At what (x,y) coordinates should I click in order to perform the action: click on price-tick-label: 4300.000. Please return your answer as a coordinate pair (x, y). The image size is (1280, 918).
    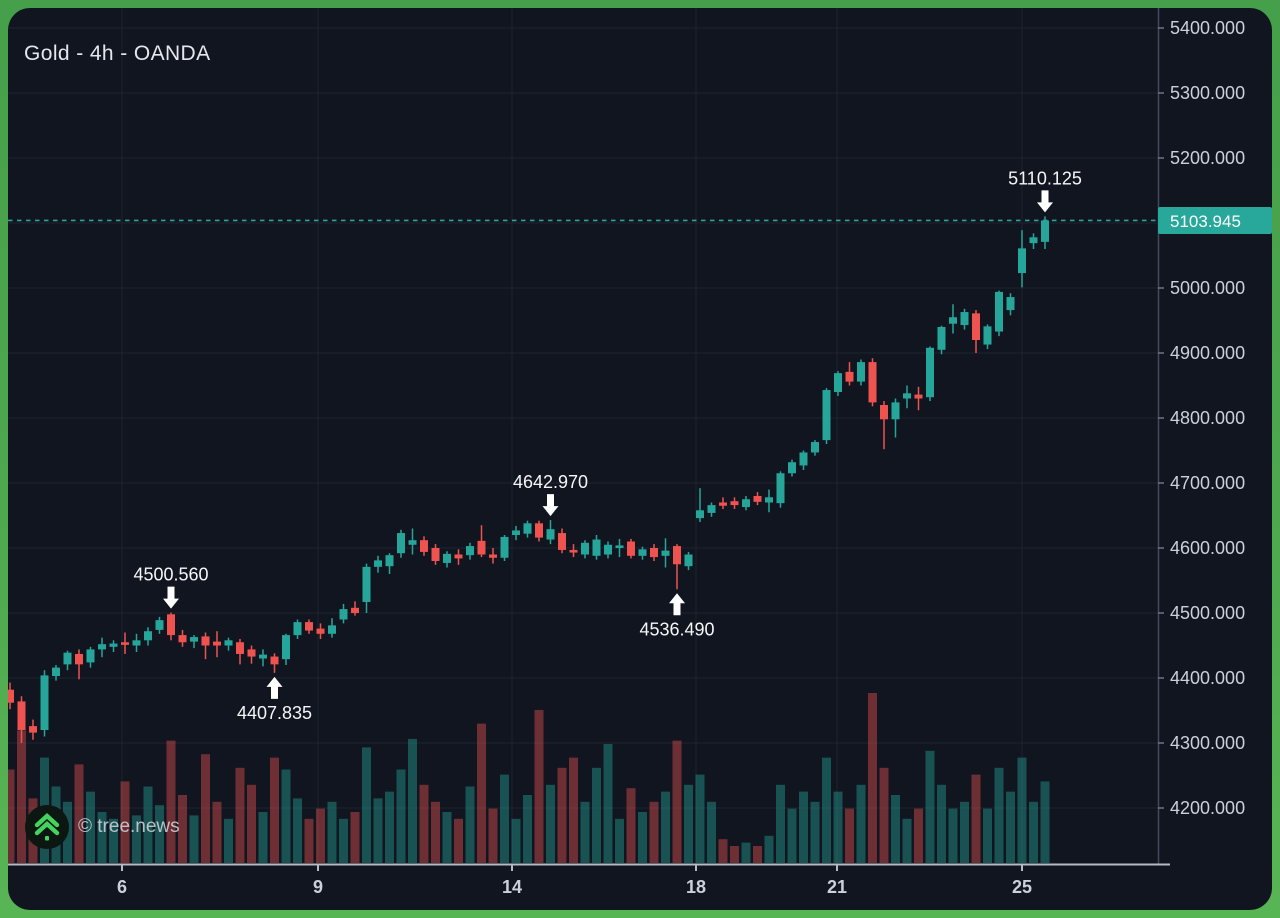
    Looking at the image, I should click on (1207, 743).